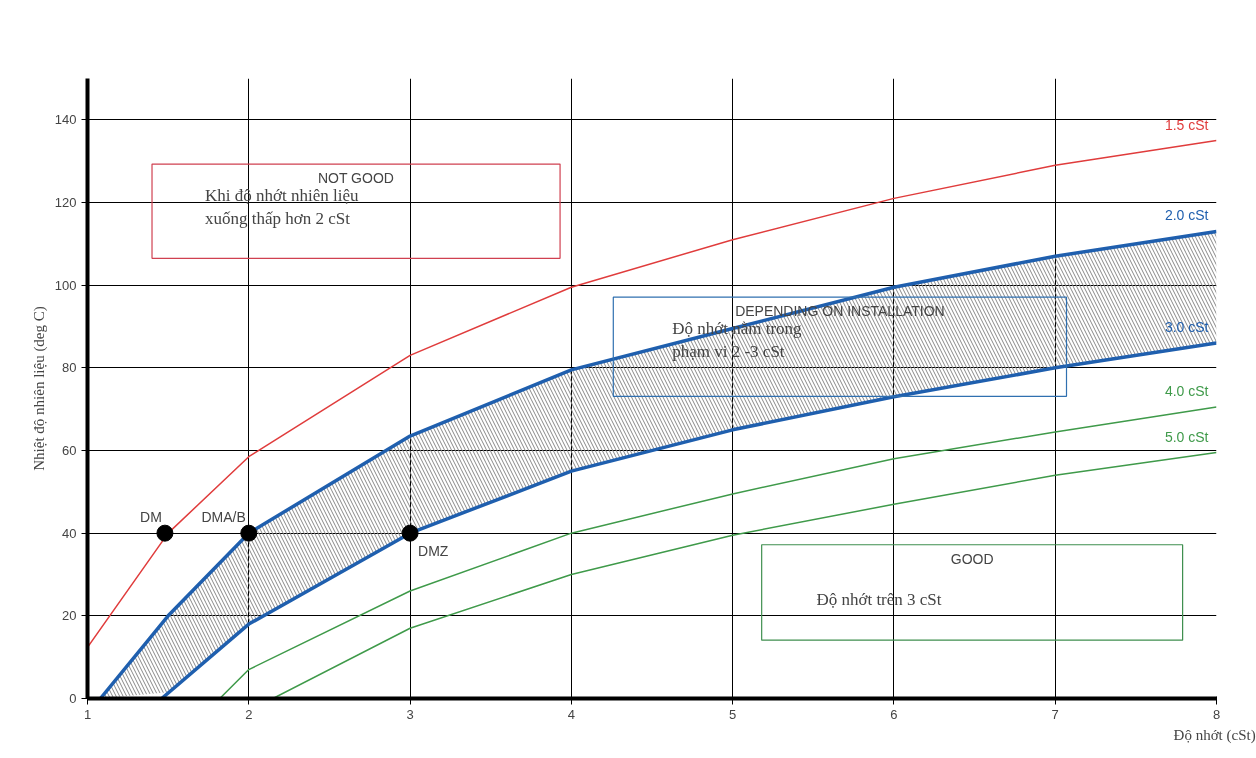 This screenshot has height=758, width=1256. Describe the element at coordinates (69, 450) in the screenshot. I see `y-tick-label: 60` at that location.